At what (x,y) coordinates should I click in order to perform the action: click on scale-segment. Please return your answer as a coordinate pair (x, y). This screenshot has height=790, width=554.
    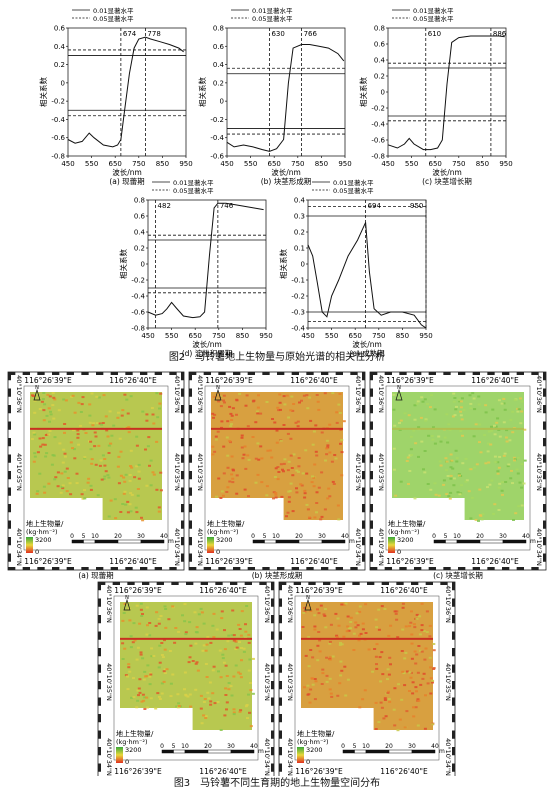
    Looking at the image, I should click on (167, 751).